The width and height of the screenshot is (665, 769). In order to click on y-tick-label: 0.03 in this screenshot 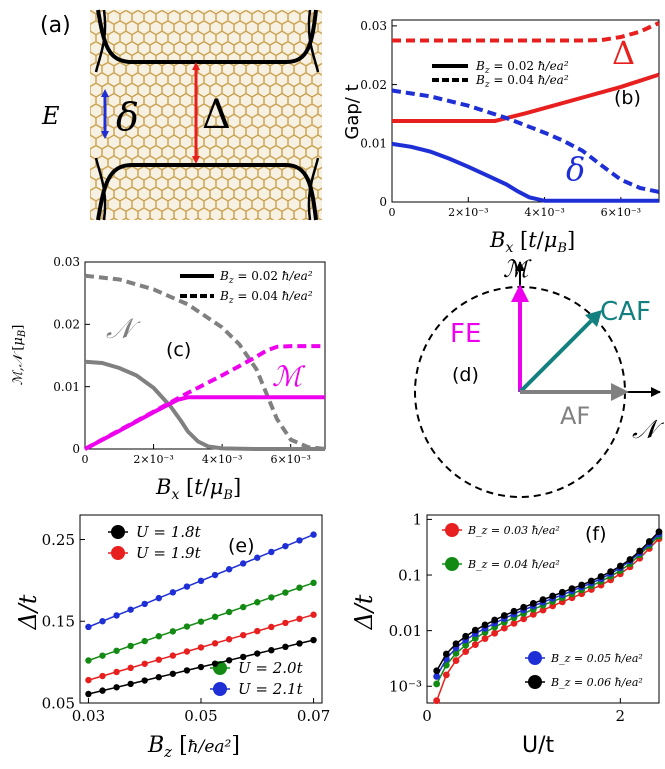, I will do `click(373, 26)`.